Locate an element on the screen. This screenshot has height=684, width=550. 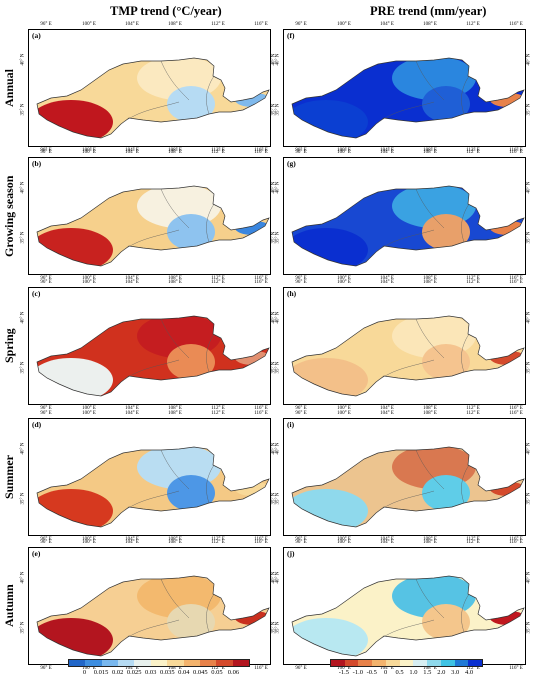
map-panel-pre-autumn: (j) is located at coordinates (404, 606).